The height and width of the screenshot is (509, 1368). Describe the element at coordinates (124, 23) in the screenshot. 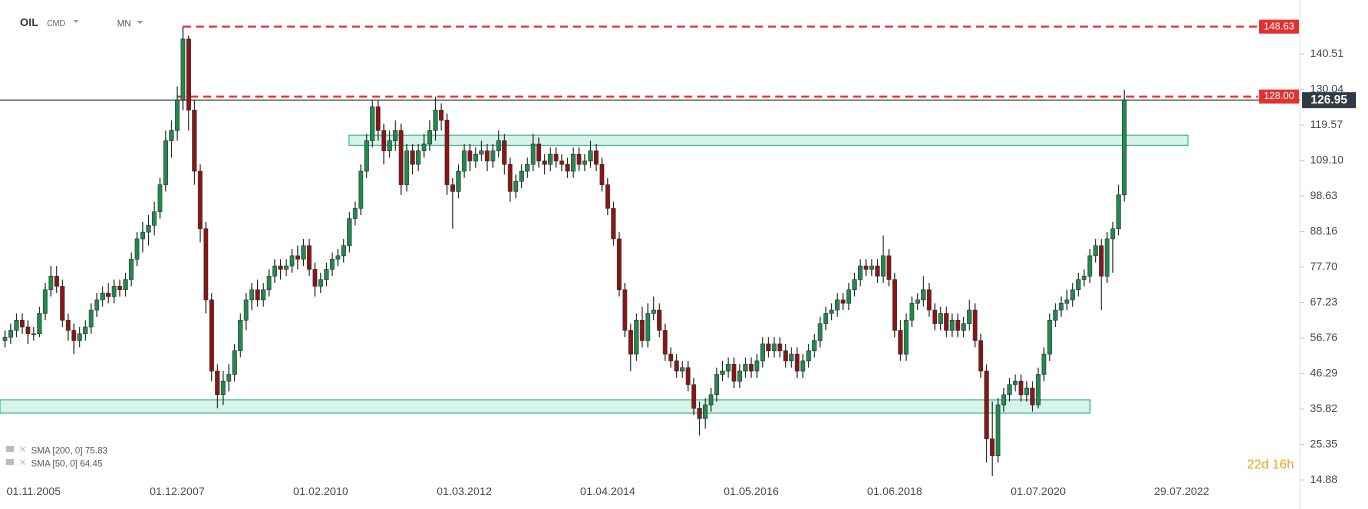

I see `interval: MN` at that location.